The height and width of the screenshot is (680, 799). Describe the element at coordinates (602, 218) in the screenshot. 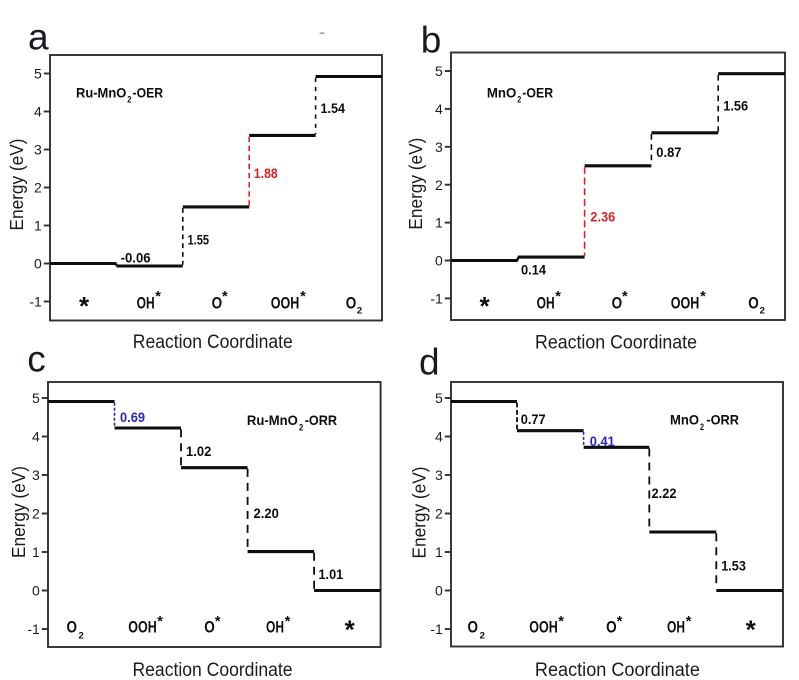

I see `svg-text: 2.36` at that location.